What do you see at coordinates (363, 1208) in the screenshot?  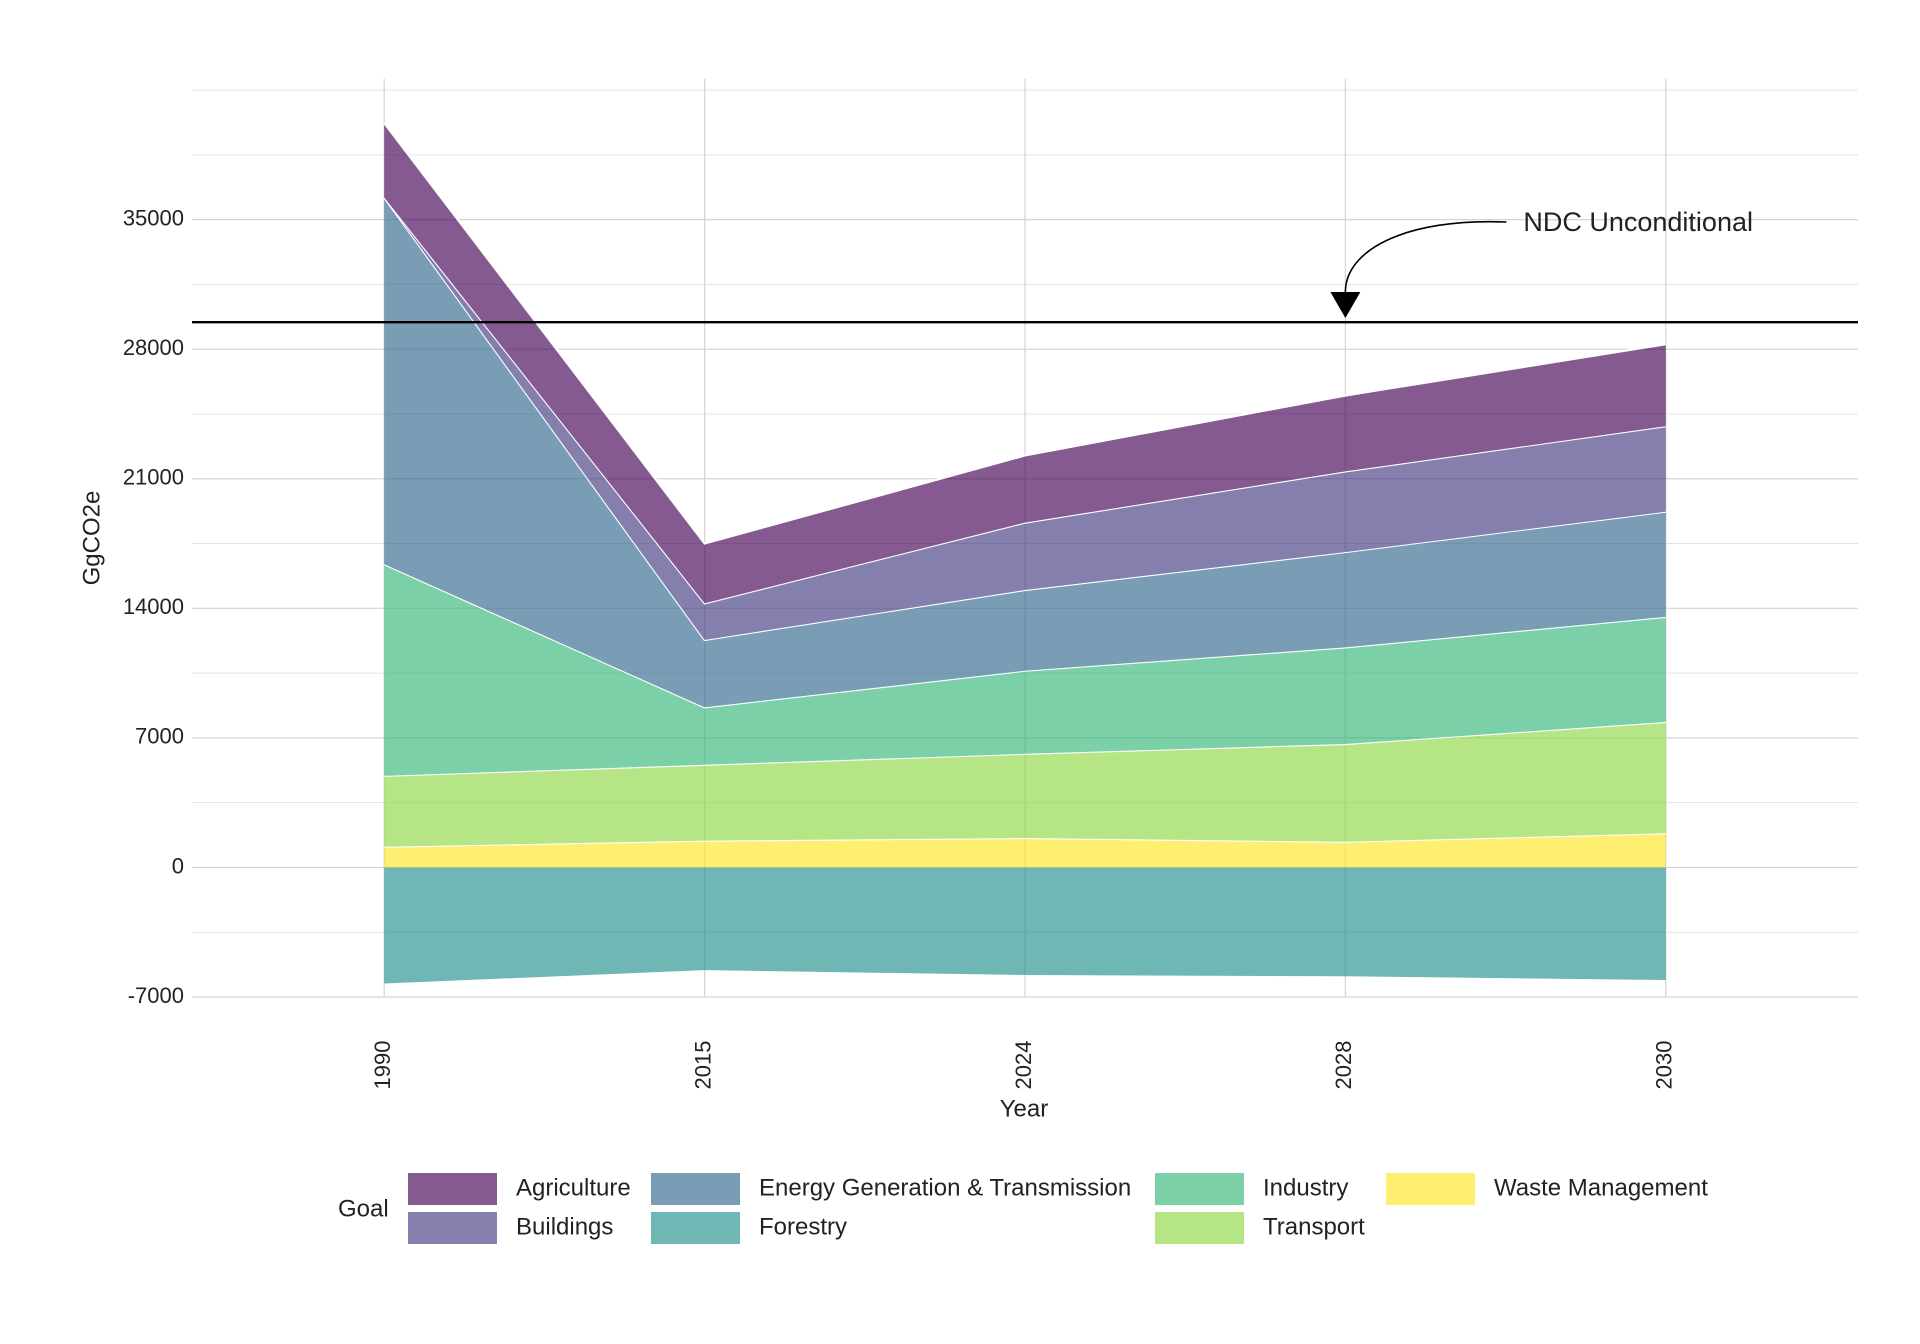 I see `legend-title: Goal` at bounding box center [363, 1208].